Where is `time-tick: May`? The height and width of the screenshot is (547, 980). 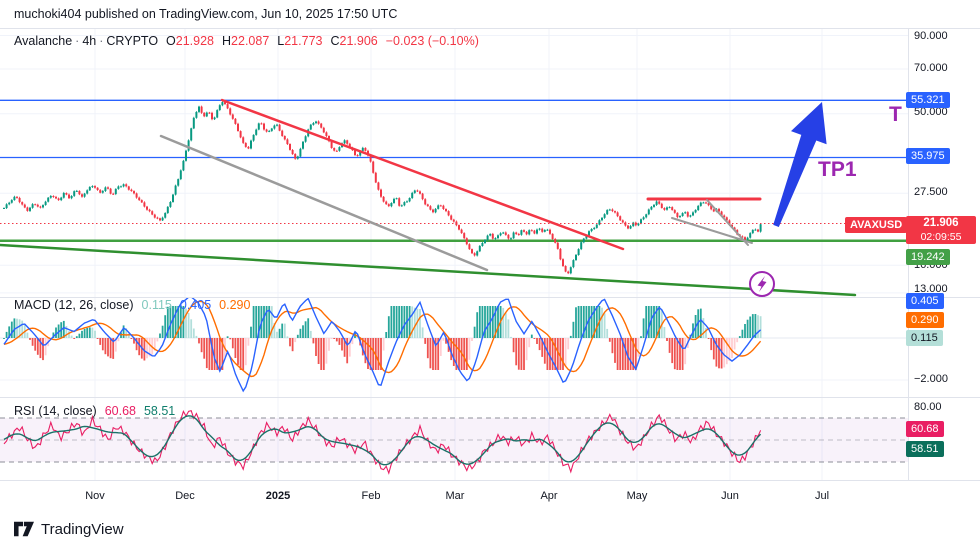
time-tick: May is located at coordinates (637, 496).